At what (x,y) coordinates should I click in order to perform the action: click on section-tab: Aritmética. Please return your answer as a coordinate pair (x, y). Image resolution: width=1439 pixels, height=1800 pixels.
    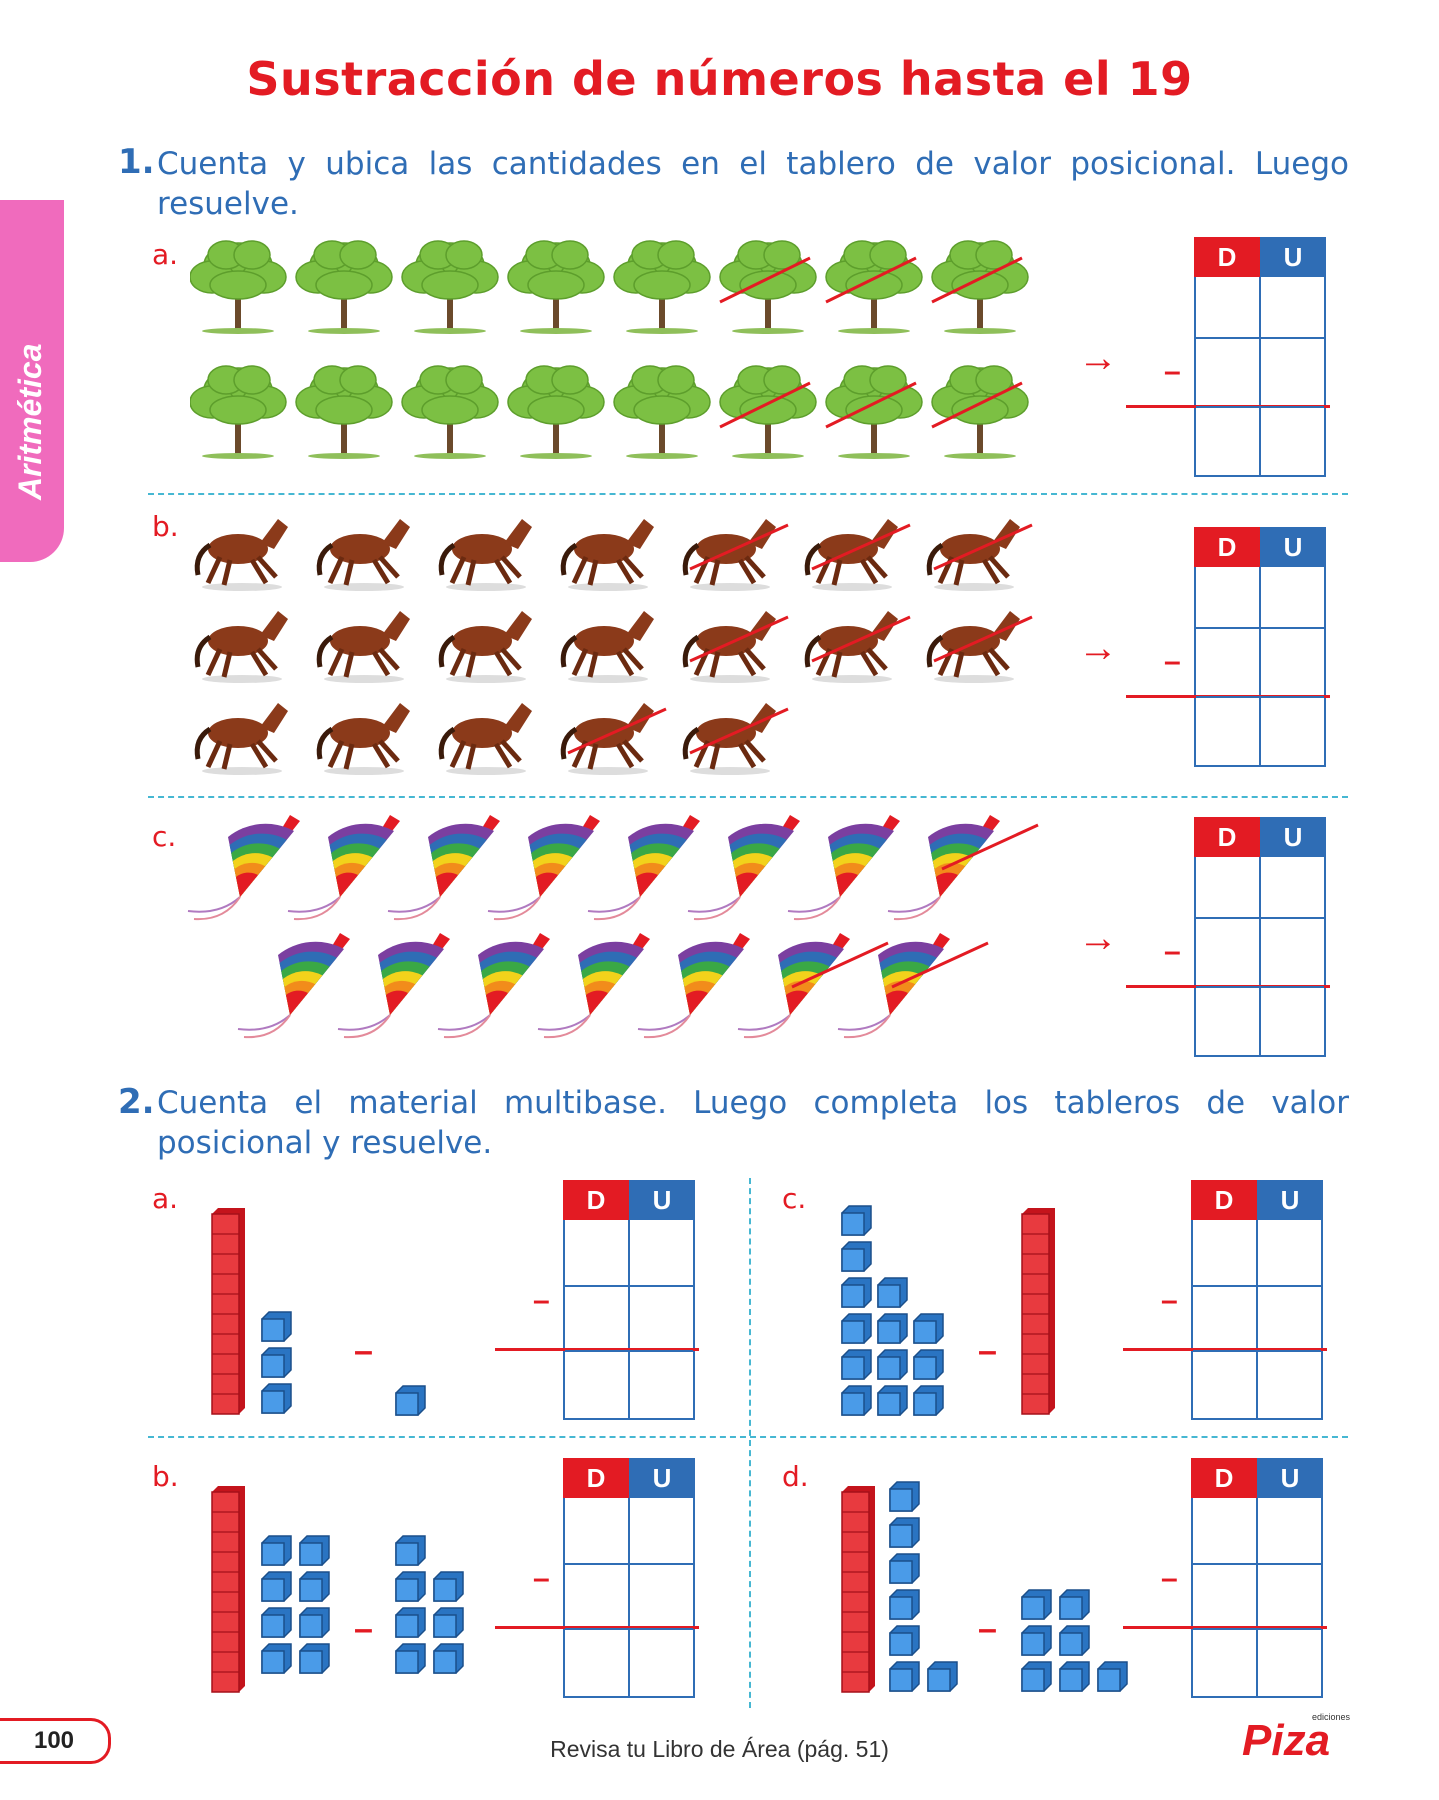
    Looking at the image, I should click on (32, 381).